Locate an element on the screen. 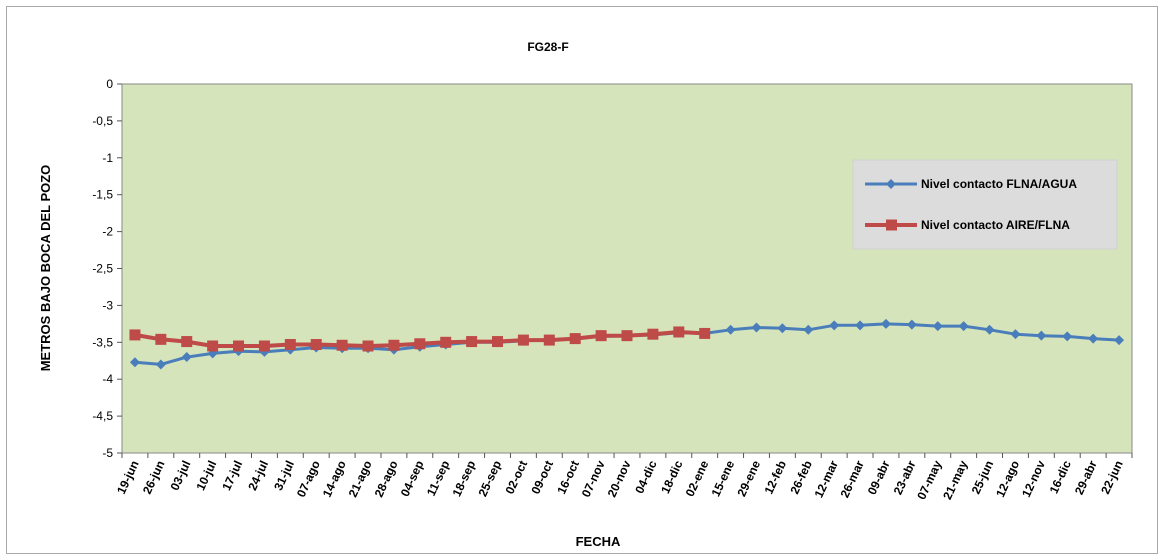 Image resolution: width=1163 pixels, height=558 pixels. y-tick-label: -3,5 is located at coordinates (102, 342).